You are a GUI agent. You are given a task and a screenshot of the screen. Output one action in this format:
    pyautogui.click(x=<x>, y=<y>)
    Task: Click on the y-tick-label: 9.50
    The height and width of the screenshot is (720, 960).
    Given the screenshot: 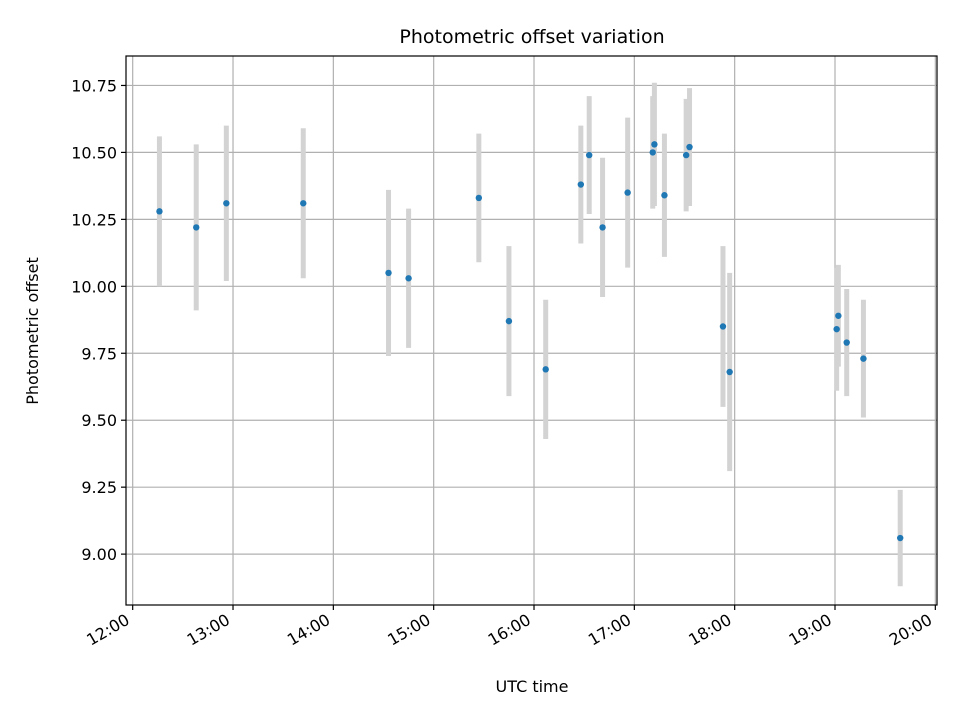 What is the action you would take?
    pyautogui.click(x=99, y=420)
    